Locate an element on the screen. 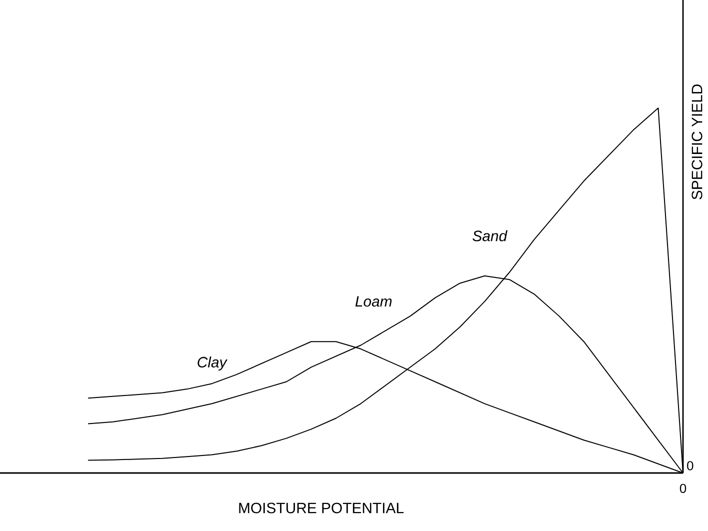  x-axis-title: MOISTURE POTENTIAL is located at coordinates (321, 508).